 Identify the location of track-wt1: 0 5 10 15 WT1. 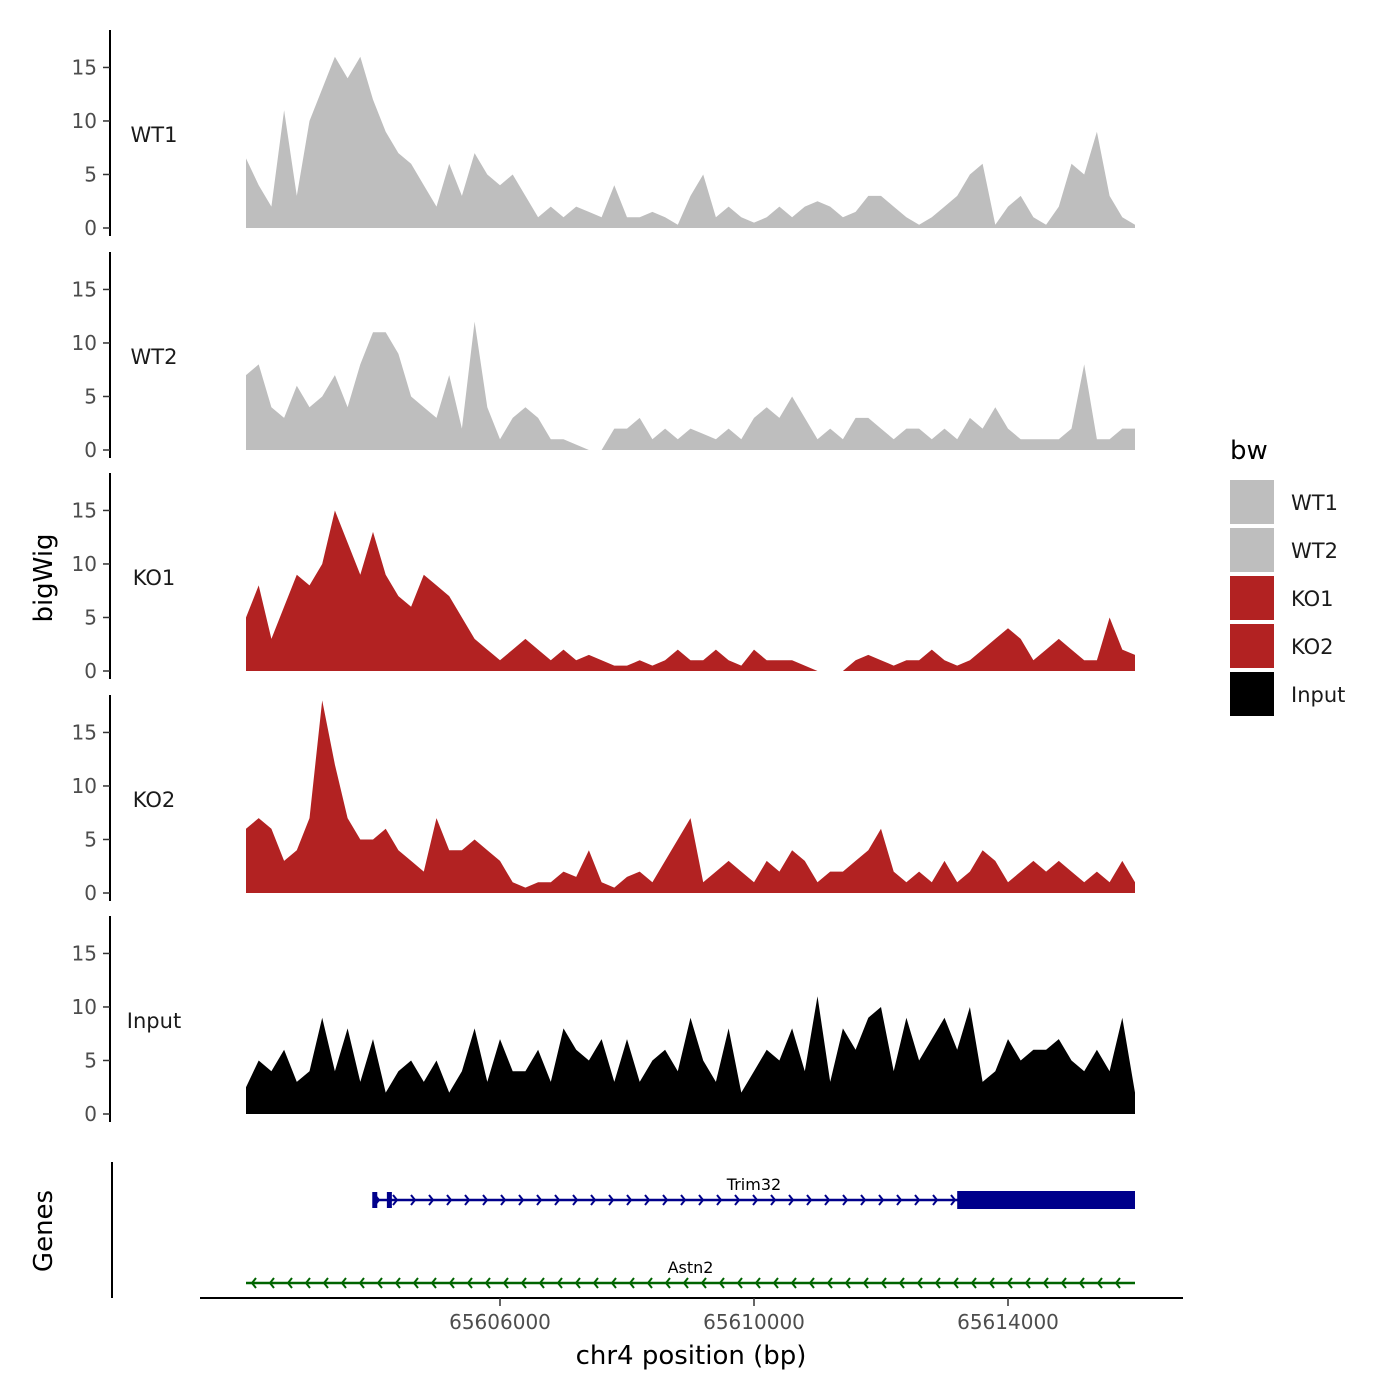
(603, 135).